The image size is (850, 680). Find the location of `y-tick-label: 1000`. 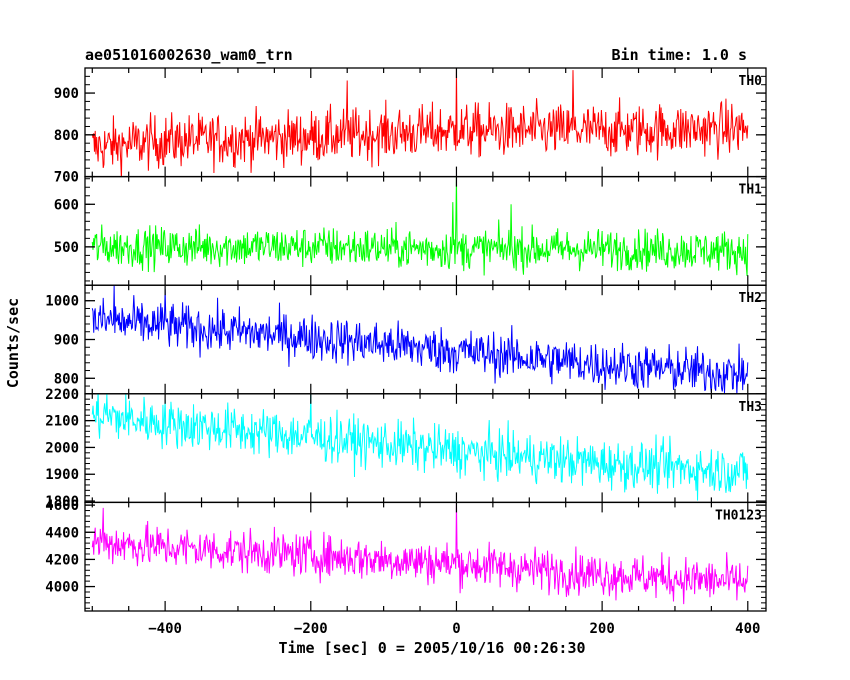

y-tick-label: 1000 is located at coordinates (62, 302).